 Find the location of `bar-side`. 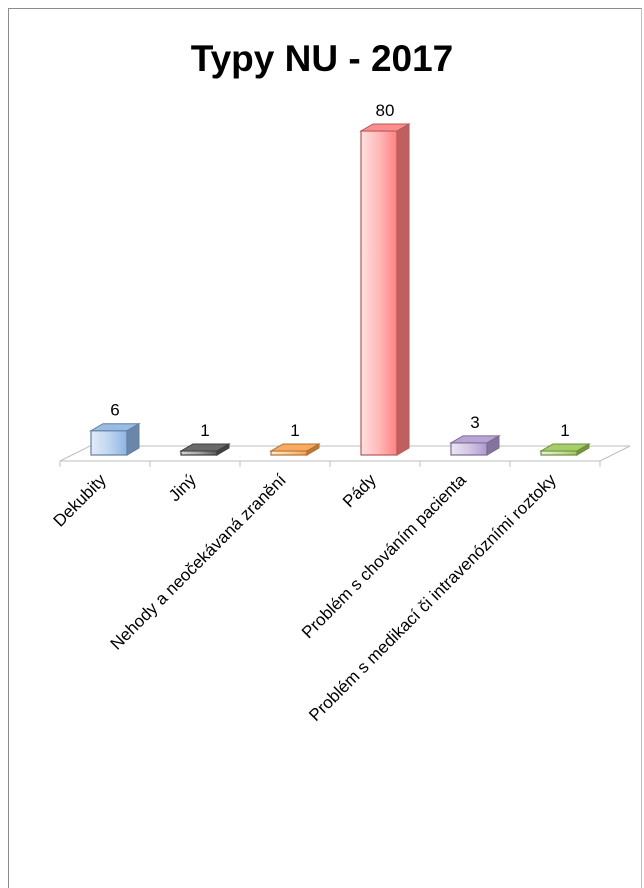

bar-side is located at coordinates (403, 289).